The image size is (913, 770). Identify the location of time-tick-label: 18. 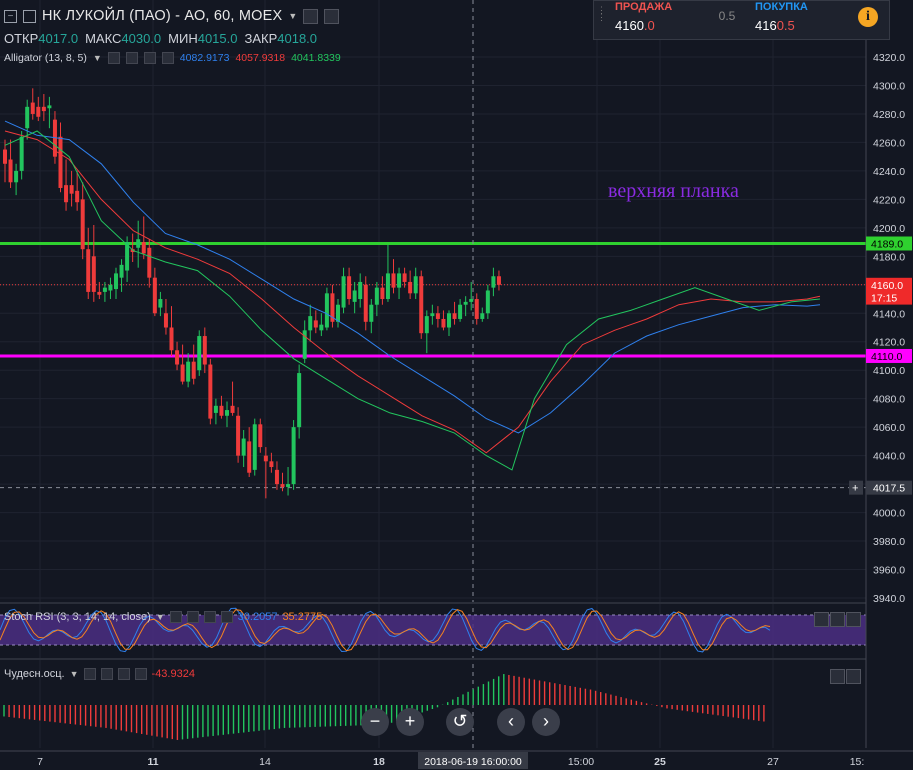
(379, 762).